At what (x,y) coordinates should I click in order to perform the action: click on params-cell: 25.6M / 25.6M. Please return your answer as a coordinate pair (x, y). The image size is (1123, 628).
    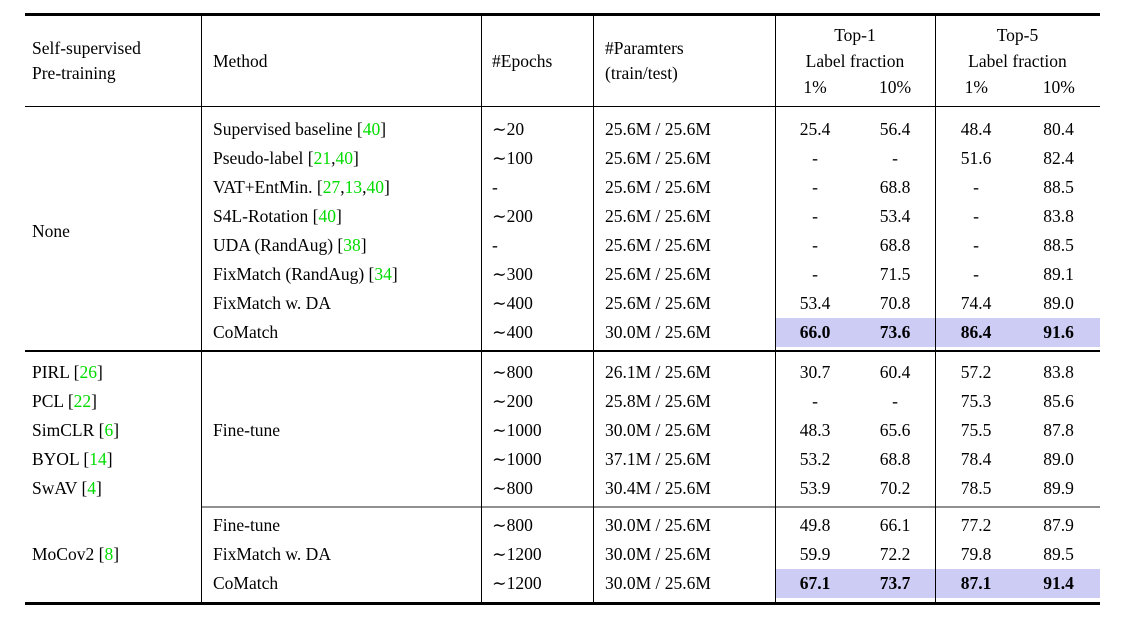
    Looking at the image, I should click on (658, 187).